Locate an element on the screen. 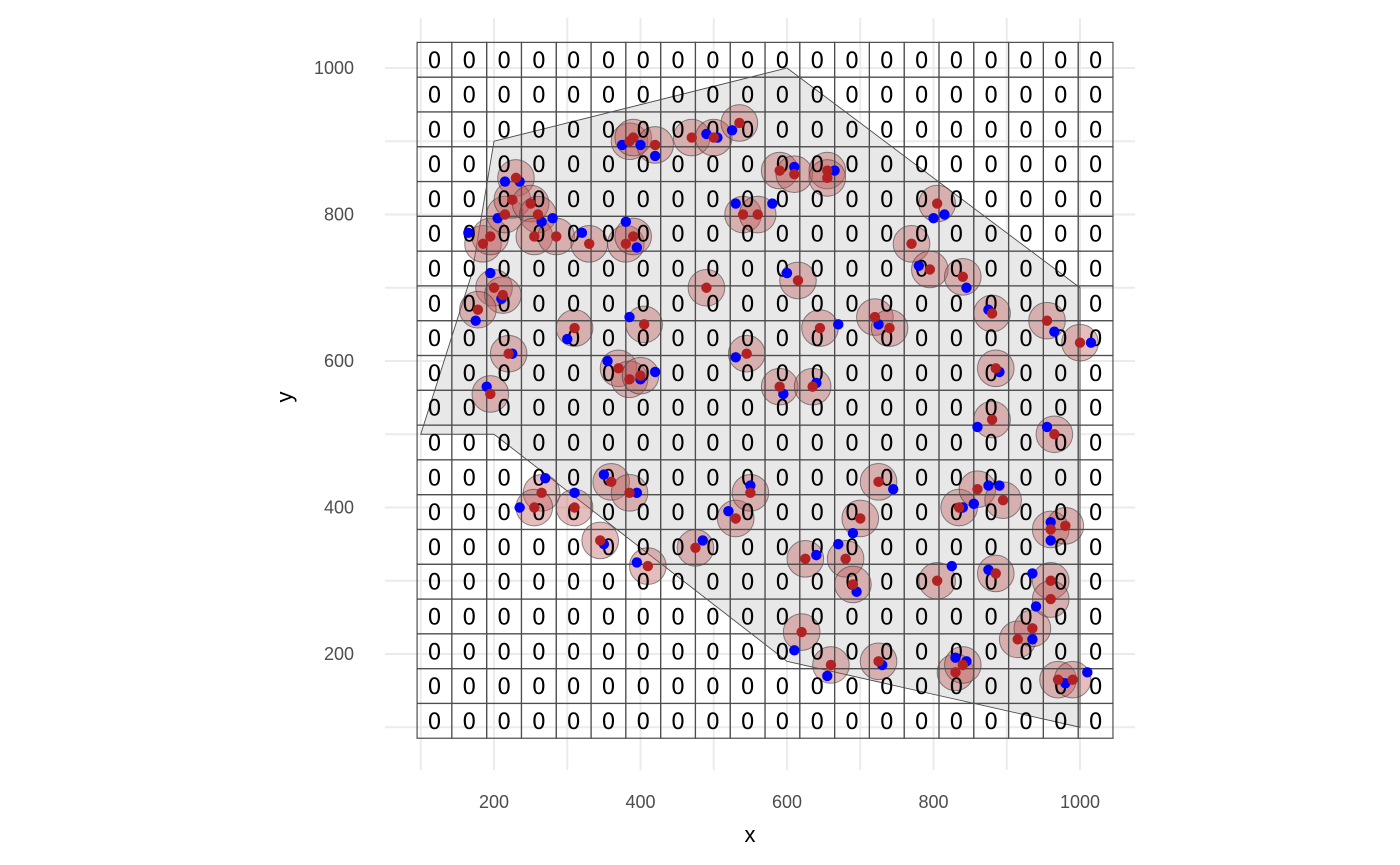  y-tick-label: 400 is located at coordinates (339, 508).